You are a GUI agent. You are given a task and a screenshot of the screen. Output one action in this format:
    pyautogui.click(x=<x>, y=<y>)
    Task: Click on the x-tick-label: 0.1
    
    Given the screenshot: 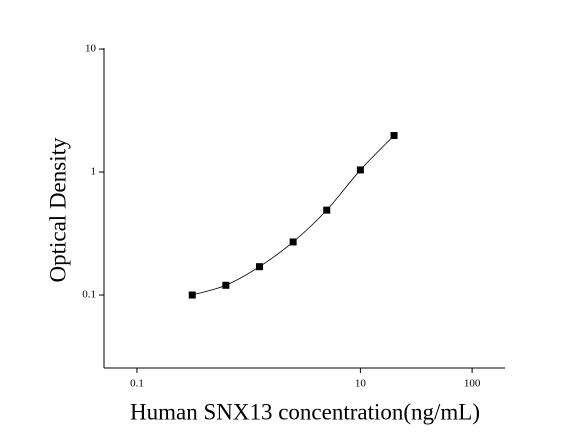 What is the action you would take?
    pyautogui.click(x=137, y=384)
    